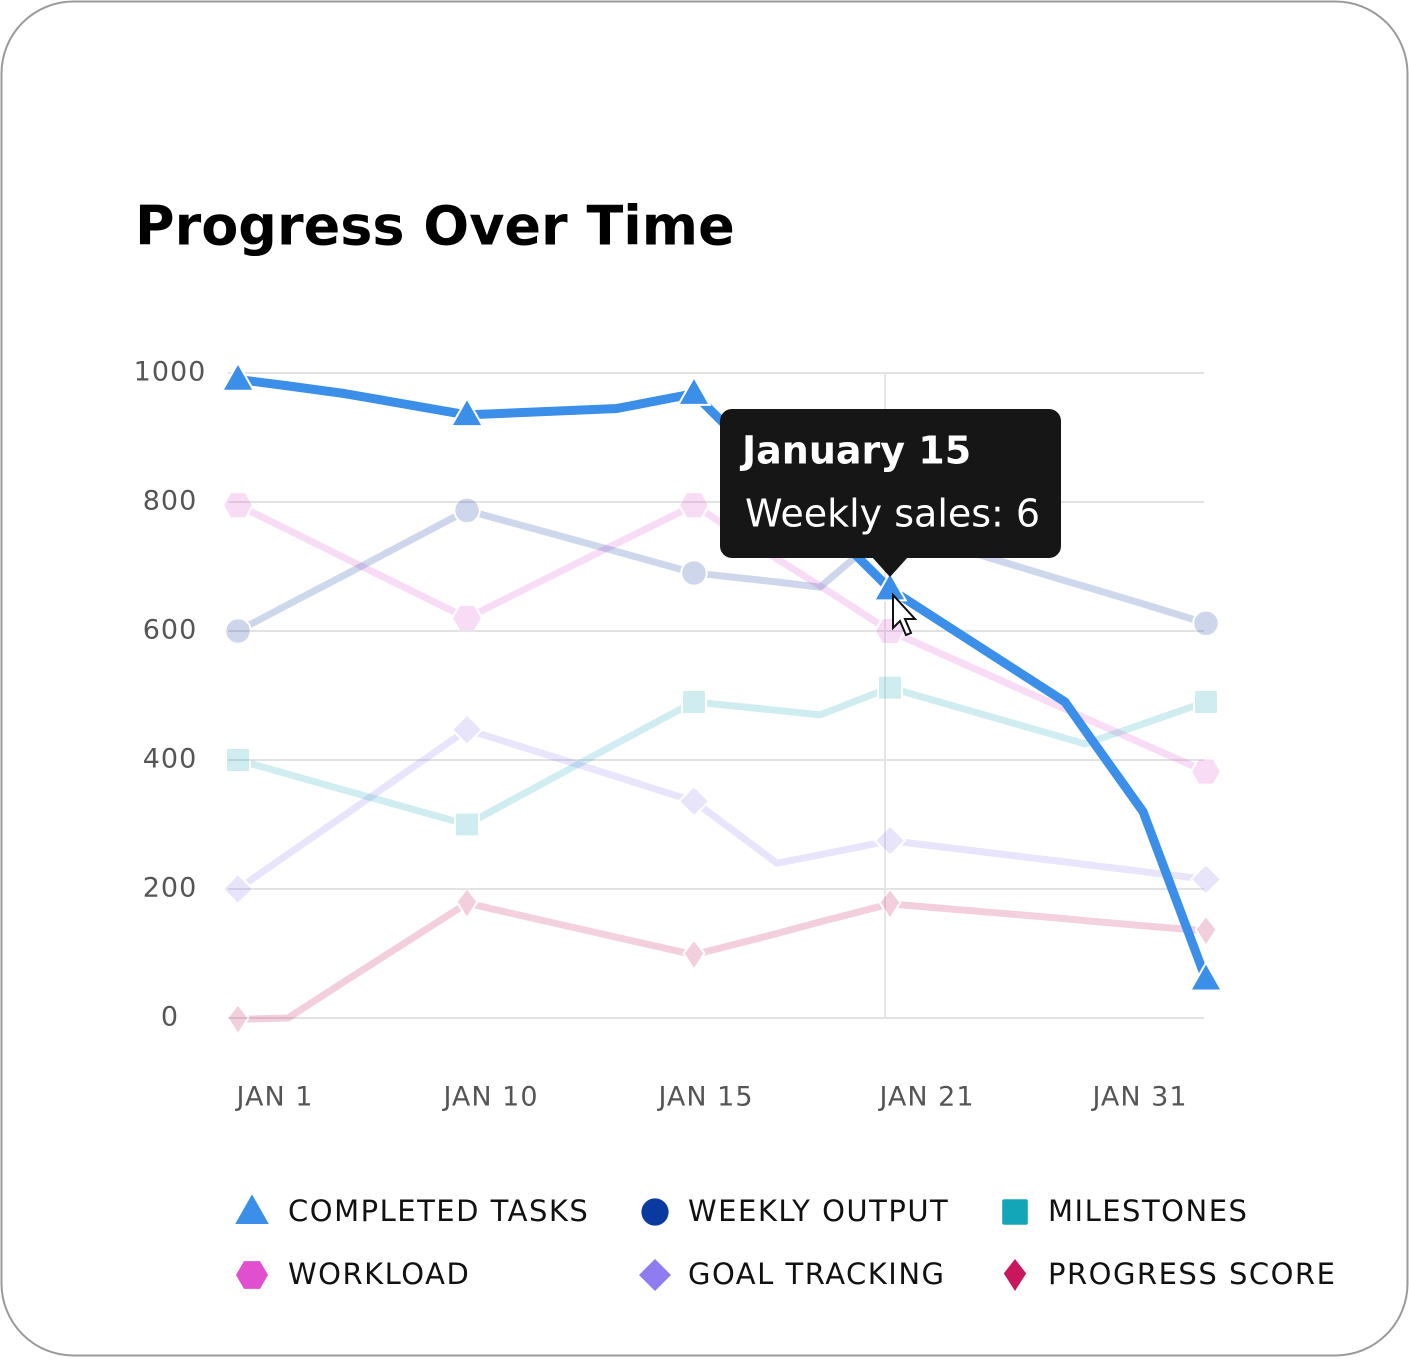 This screenshot has width=1409, height=1361. What do you see at coordinates (817, 1274) in the screenshot?
I see `legend-label: GOAL TRACKING` at bounding box center [817, 1274].